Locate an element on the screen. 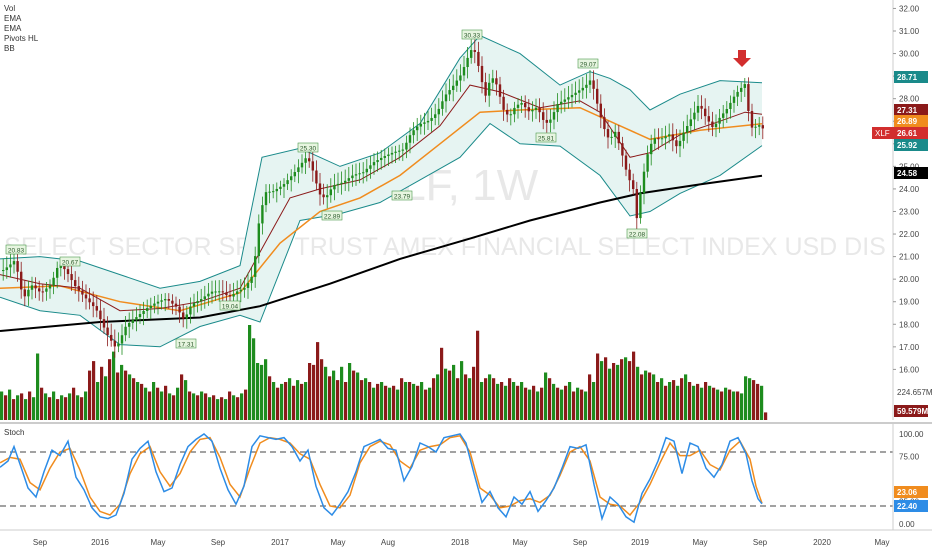 This screenshot has height=550, width=932. stoch-tag: 22.40 is located at coordinates (907, 506).